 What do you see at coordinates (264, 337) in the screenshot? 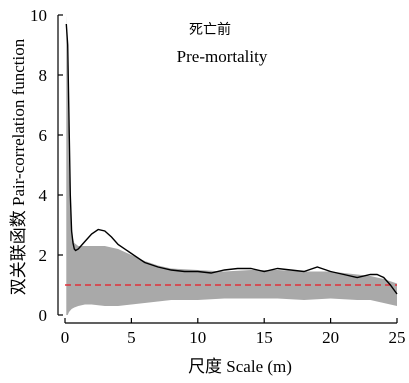
I see `x-tick-label: 15` at bounding box center [264, 337].